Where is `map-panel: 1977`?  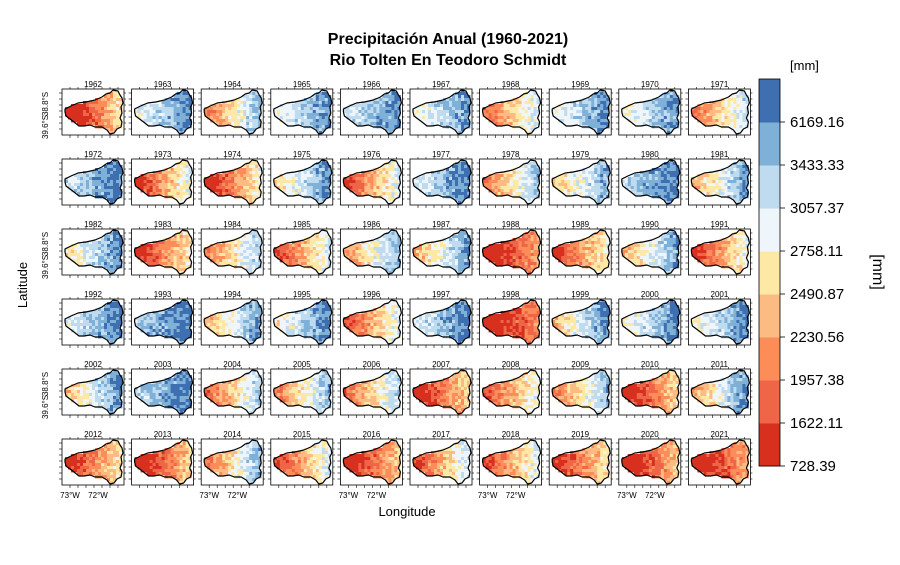 map-panel: 1977 is located at coordinates (440, 179).